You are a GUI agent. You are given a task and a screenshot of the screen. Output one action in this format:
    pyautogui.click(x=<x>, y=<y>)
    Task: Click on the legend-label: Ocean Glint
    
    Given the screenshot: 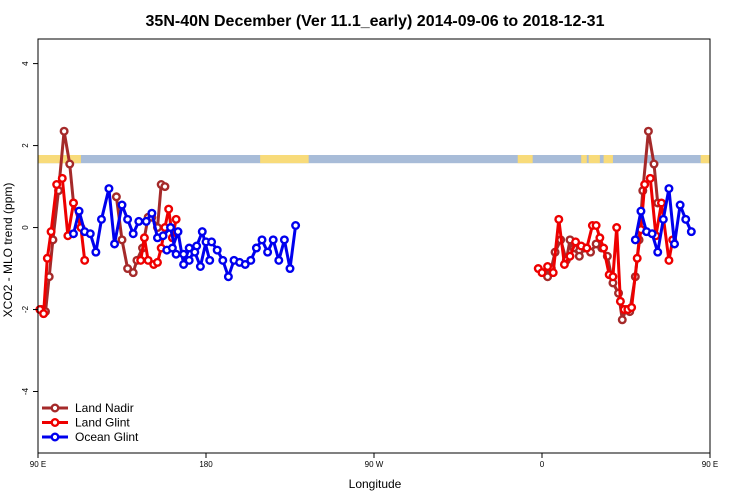 What is the action you would take?
    pyautogui.click(x=107, y=437)
    